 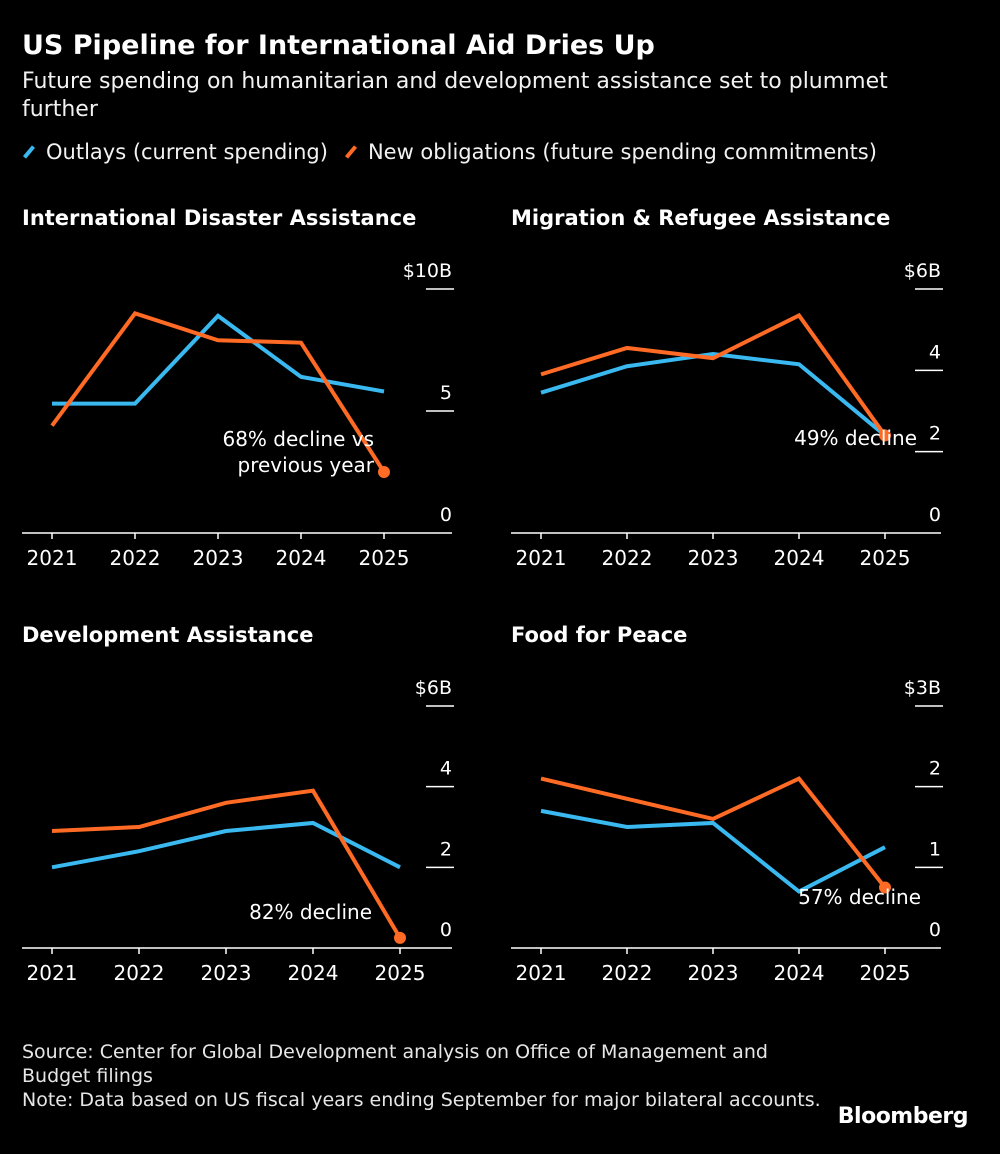 I want to click on y-tick-label: 5, so click(x=446, y=393).